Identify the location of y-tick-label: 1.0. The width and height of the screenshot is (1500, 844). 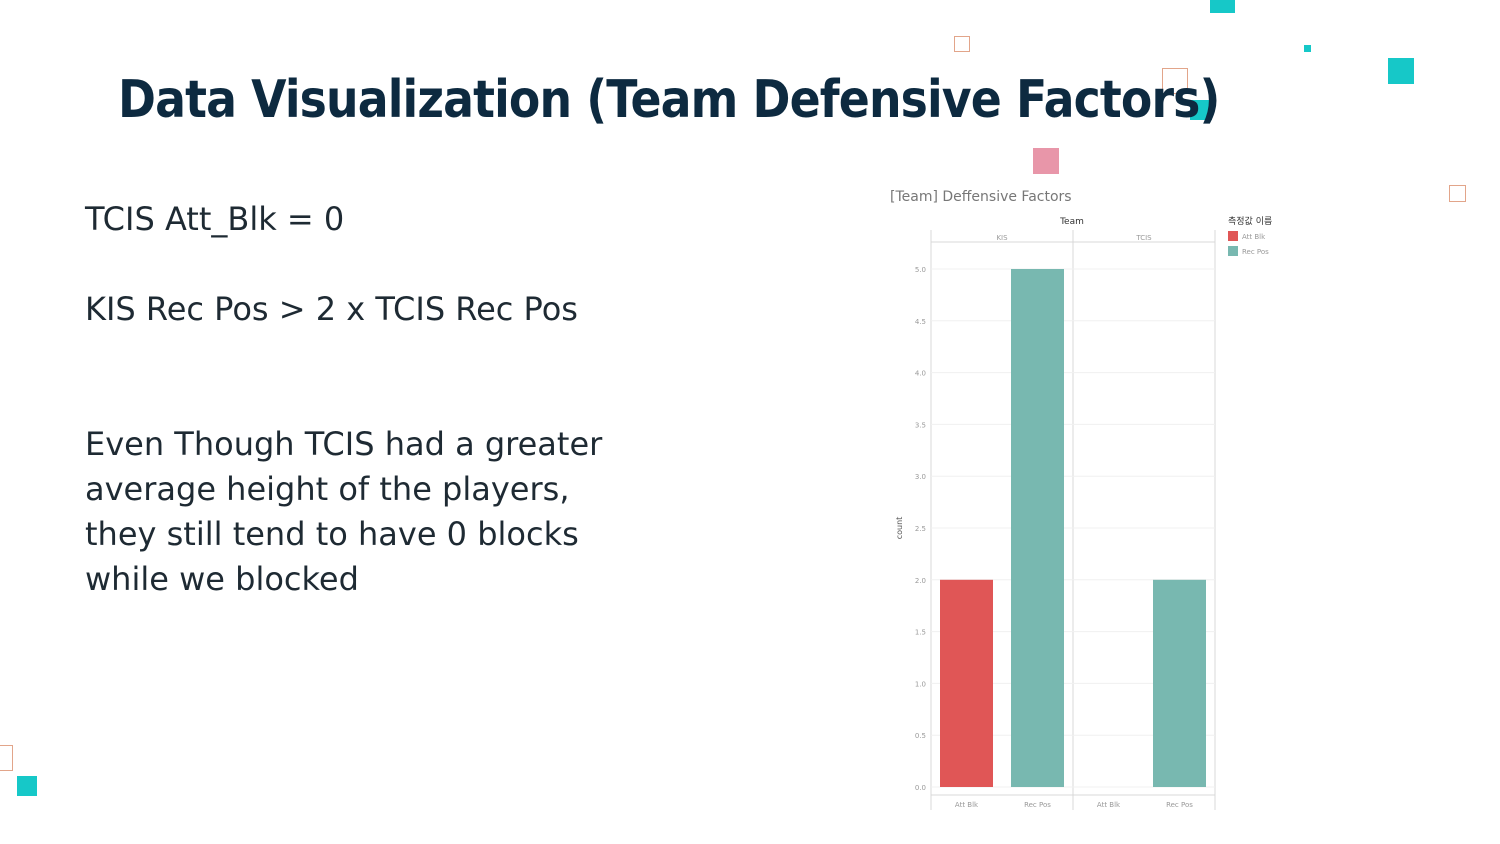
(920, 684).